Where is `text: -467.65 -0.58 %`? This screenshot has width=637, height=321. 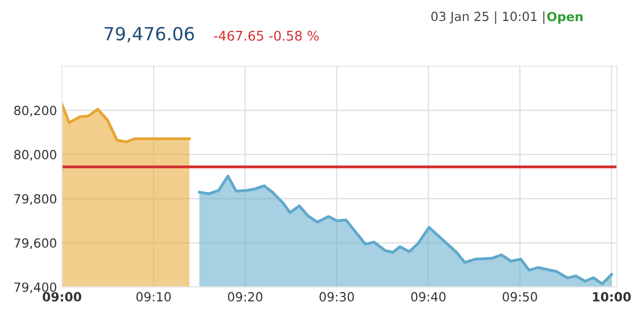
text: -467.65 -0.58 % is located at coordinates (266, 35).